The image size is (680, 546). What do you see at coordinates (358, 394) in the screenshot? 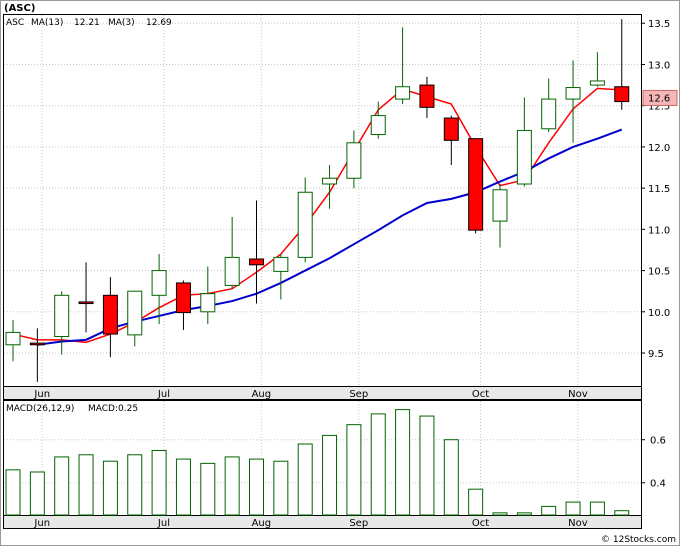
I see `price-xtick-label: Sep` at bounding box center [358, 394].